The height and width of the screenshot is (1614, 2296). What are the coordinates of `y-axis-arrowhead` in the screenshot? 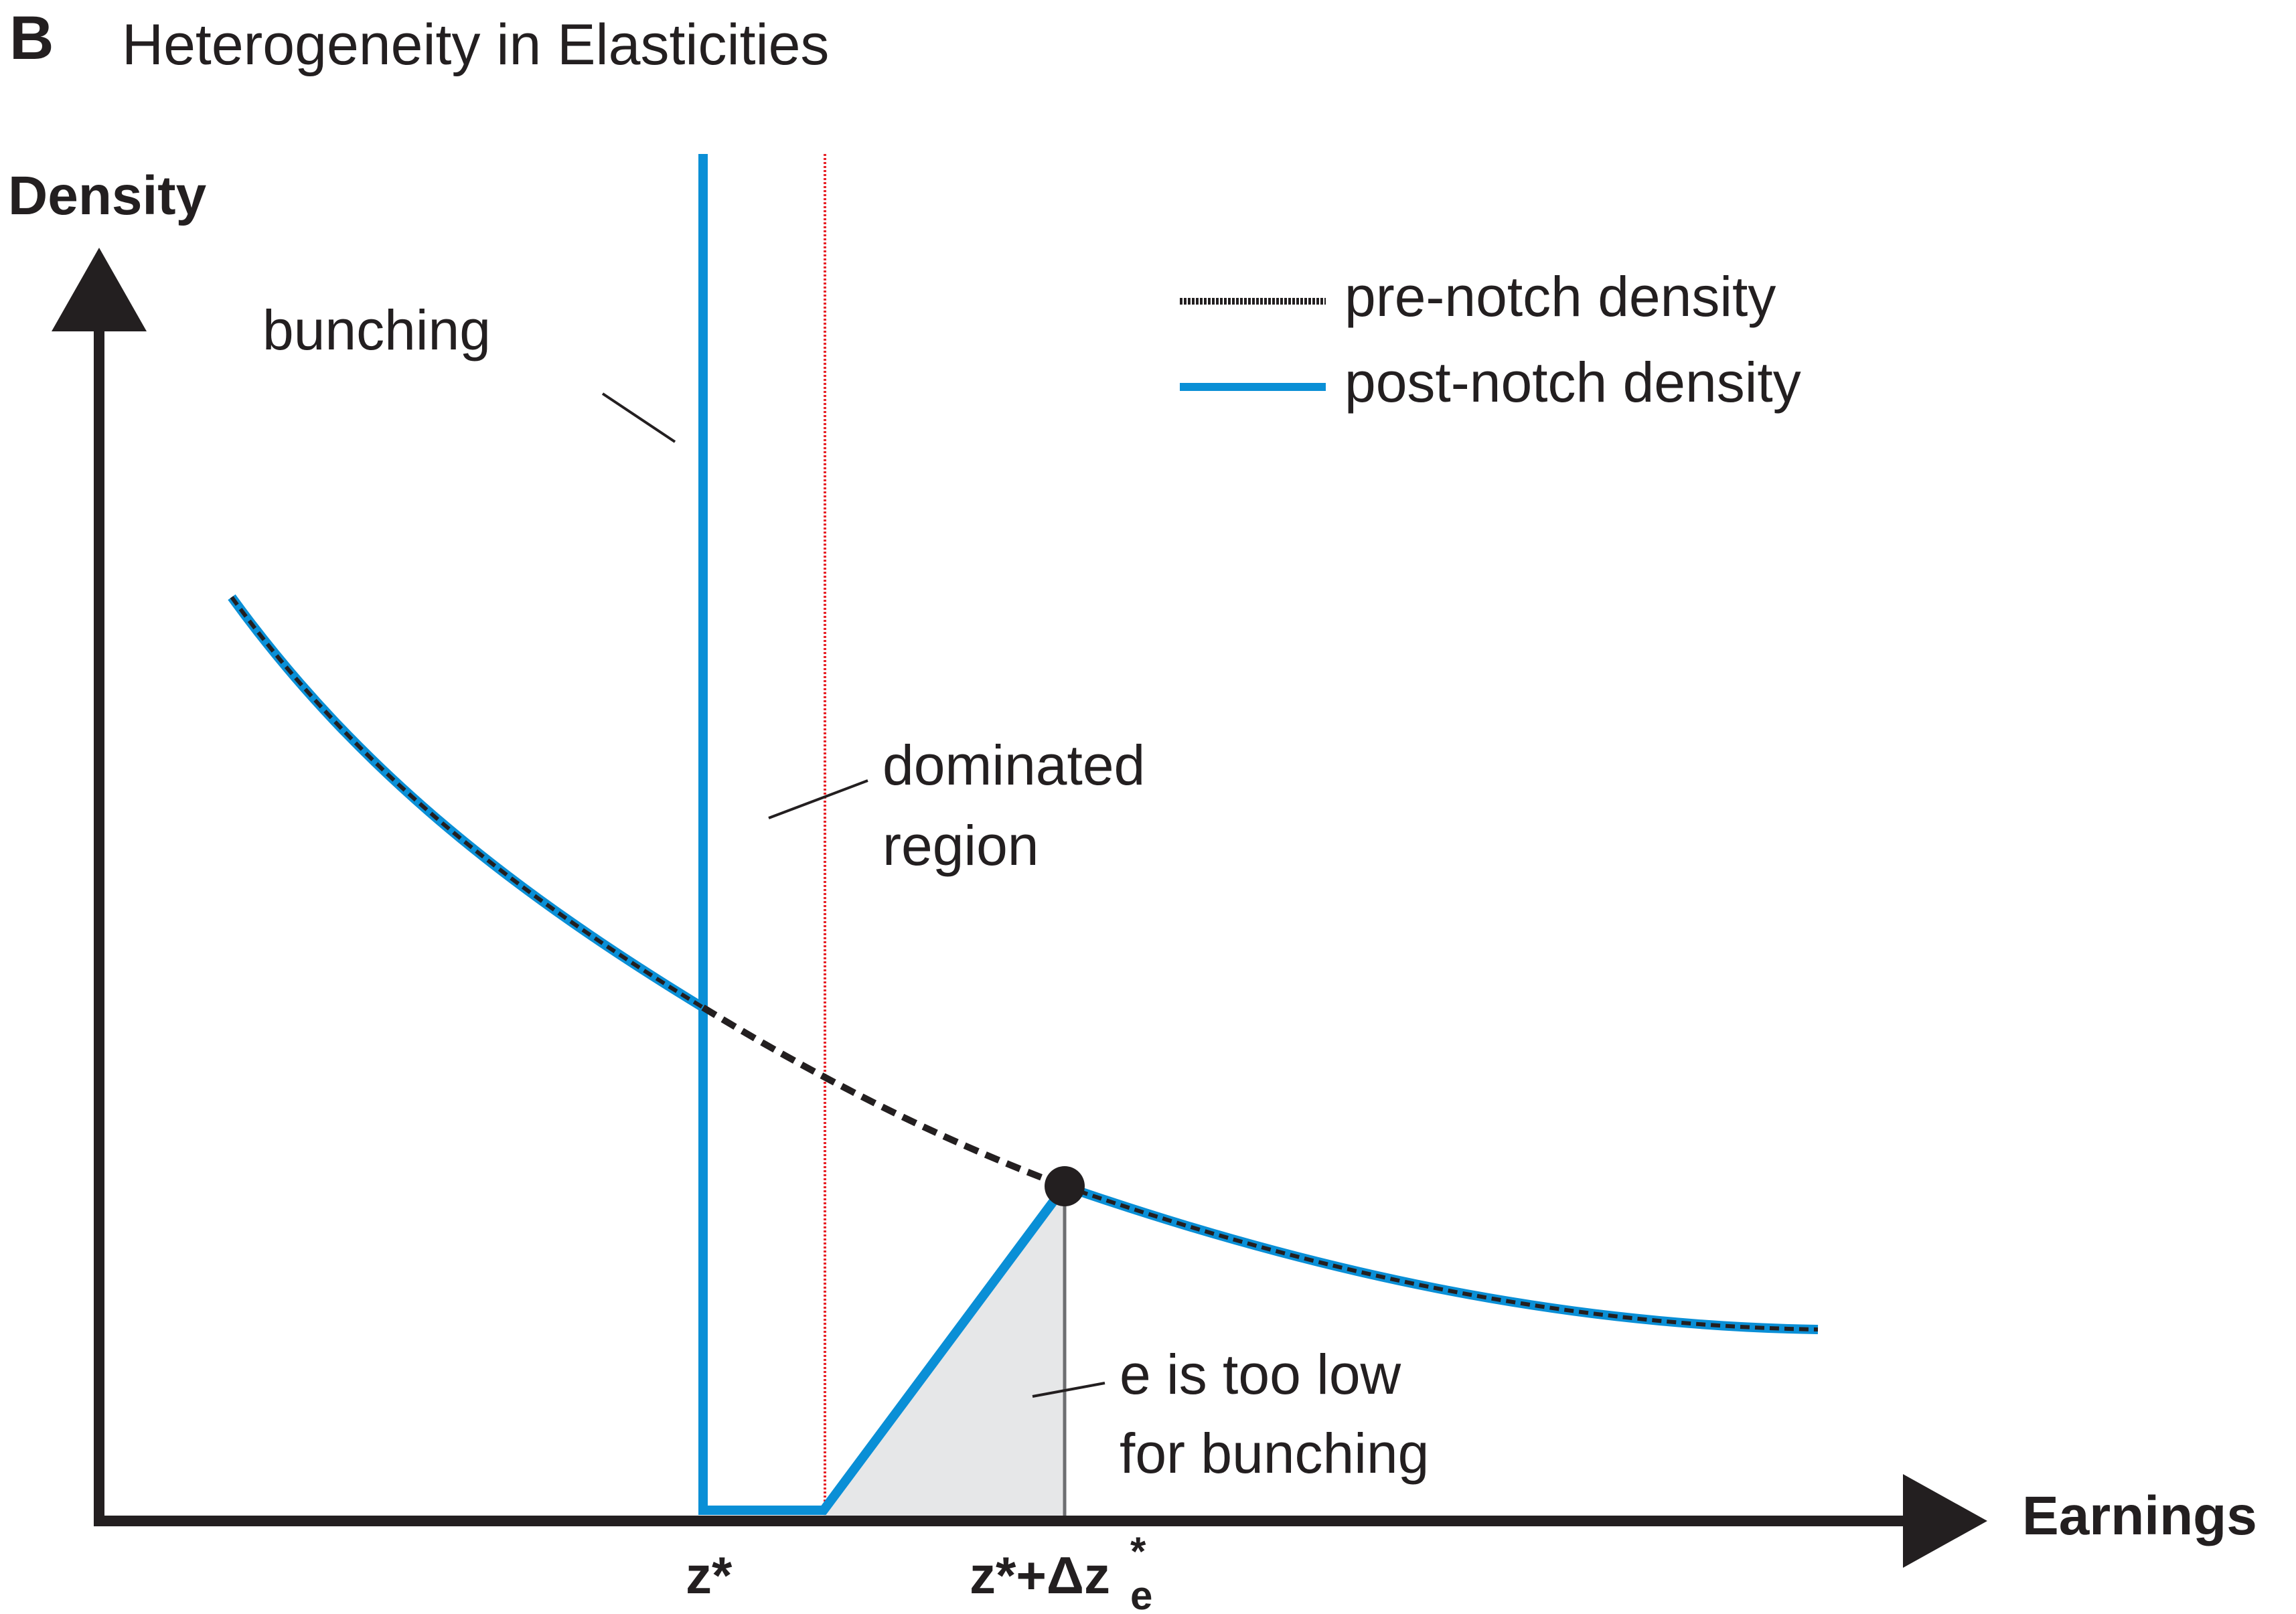 It's located at (99, 289).